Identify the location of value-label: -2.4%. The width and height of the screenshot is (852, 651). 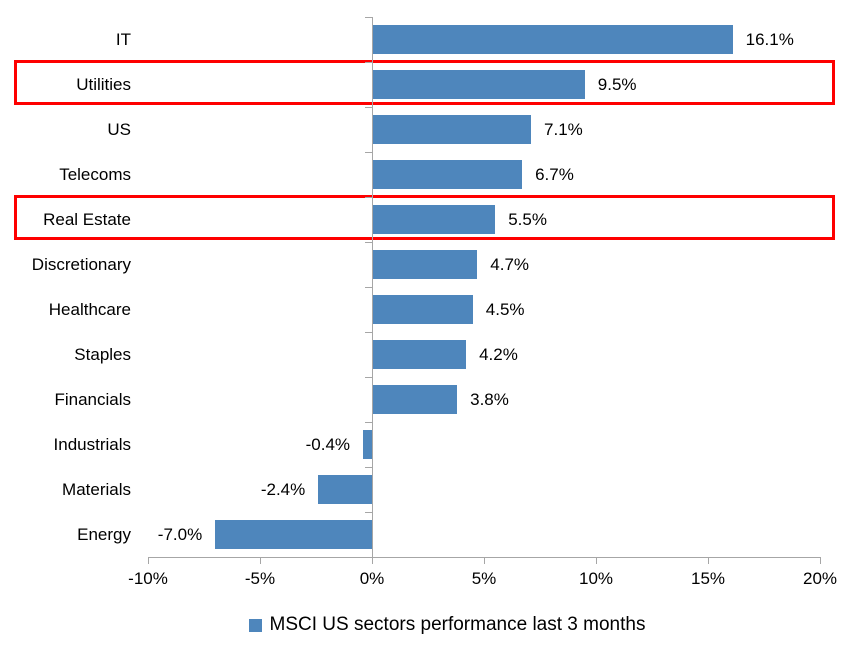
(283, 489).